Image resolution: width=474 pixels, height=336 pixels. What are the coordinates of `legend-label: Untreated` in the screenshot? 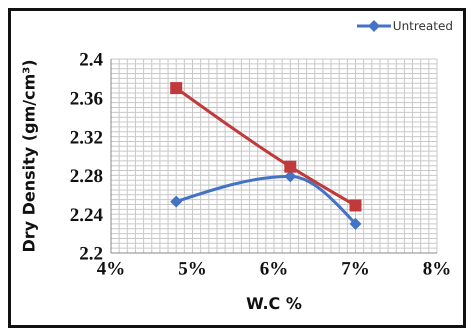 It's located at (422, 26).